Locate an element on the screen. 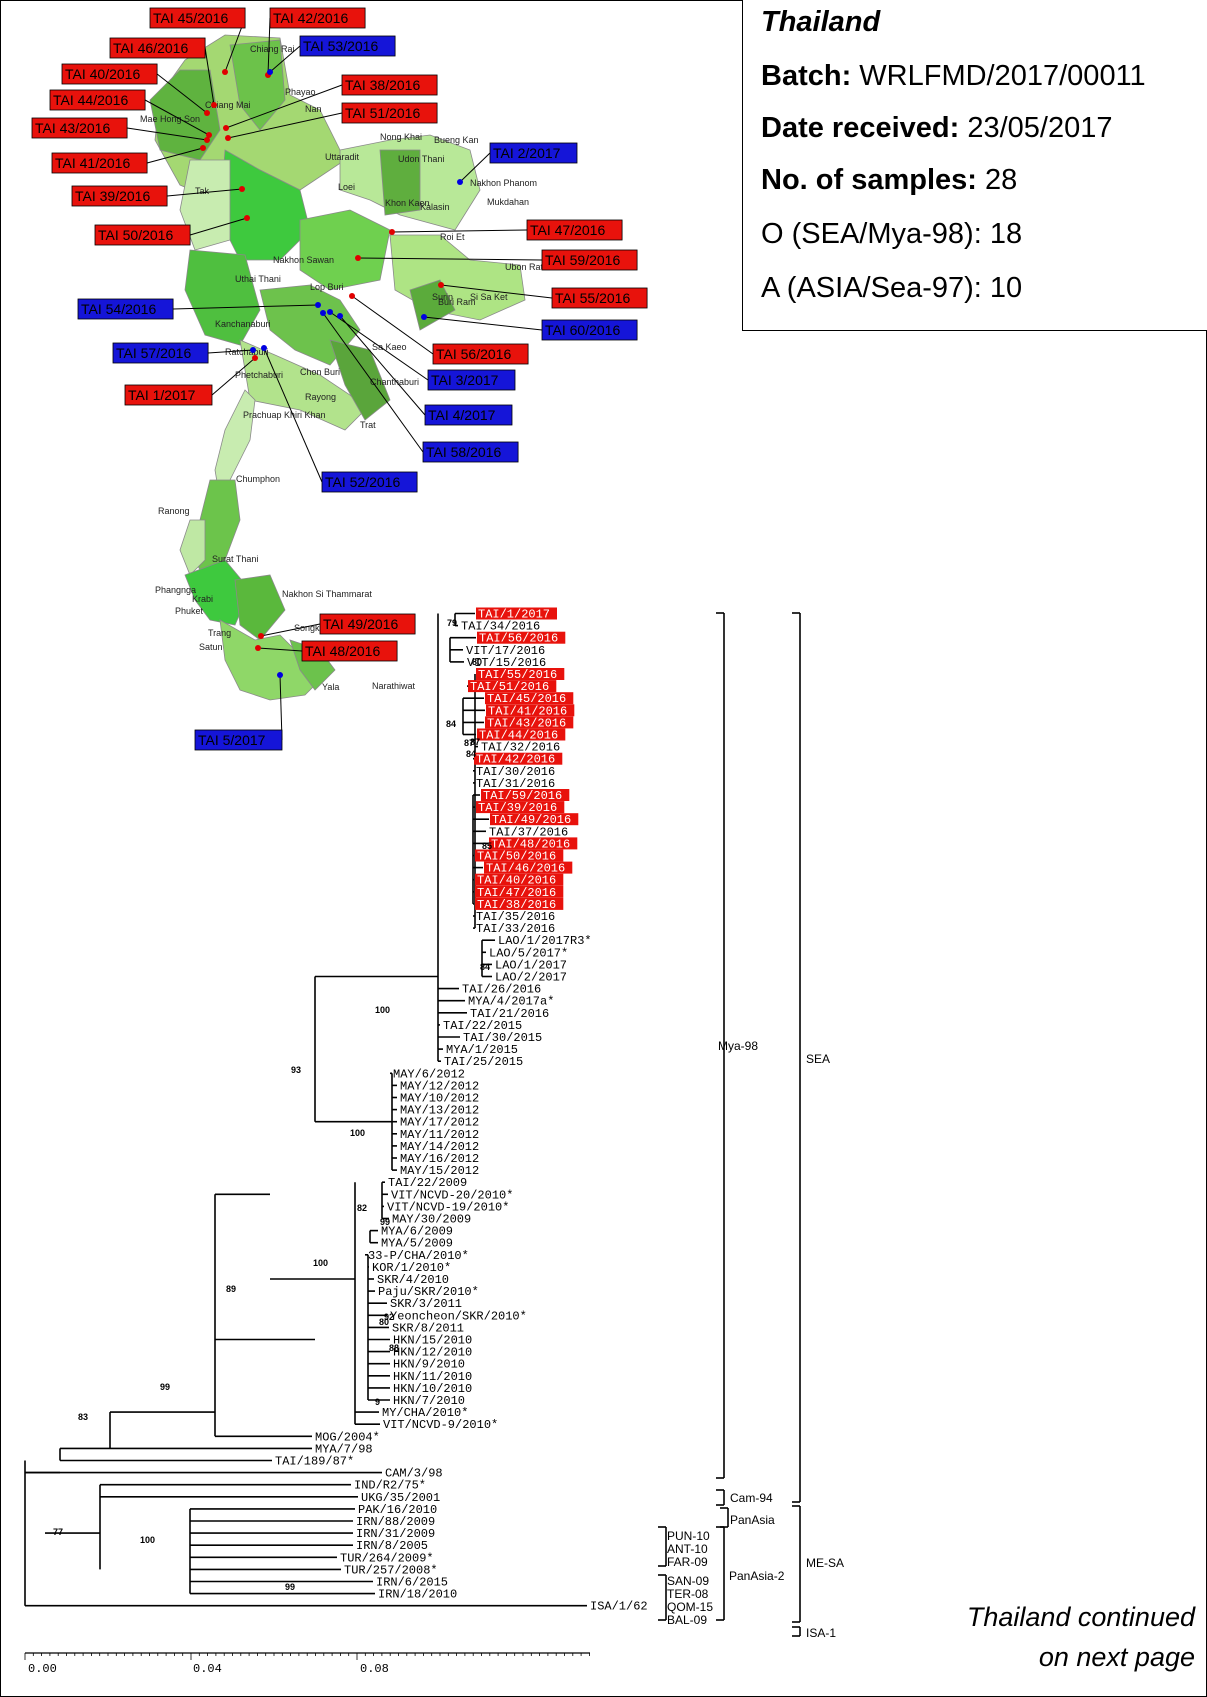 The width and height of the screenshot is (1207, 1697). bootstrap-value: 9 is located at coordinates (377, 1402).